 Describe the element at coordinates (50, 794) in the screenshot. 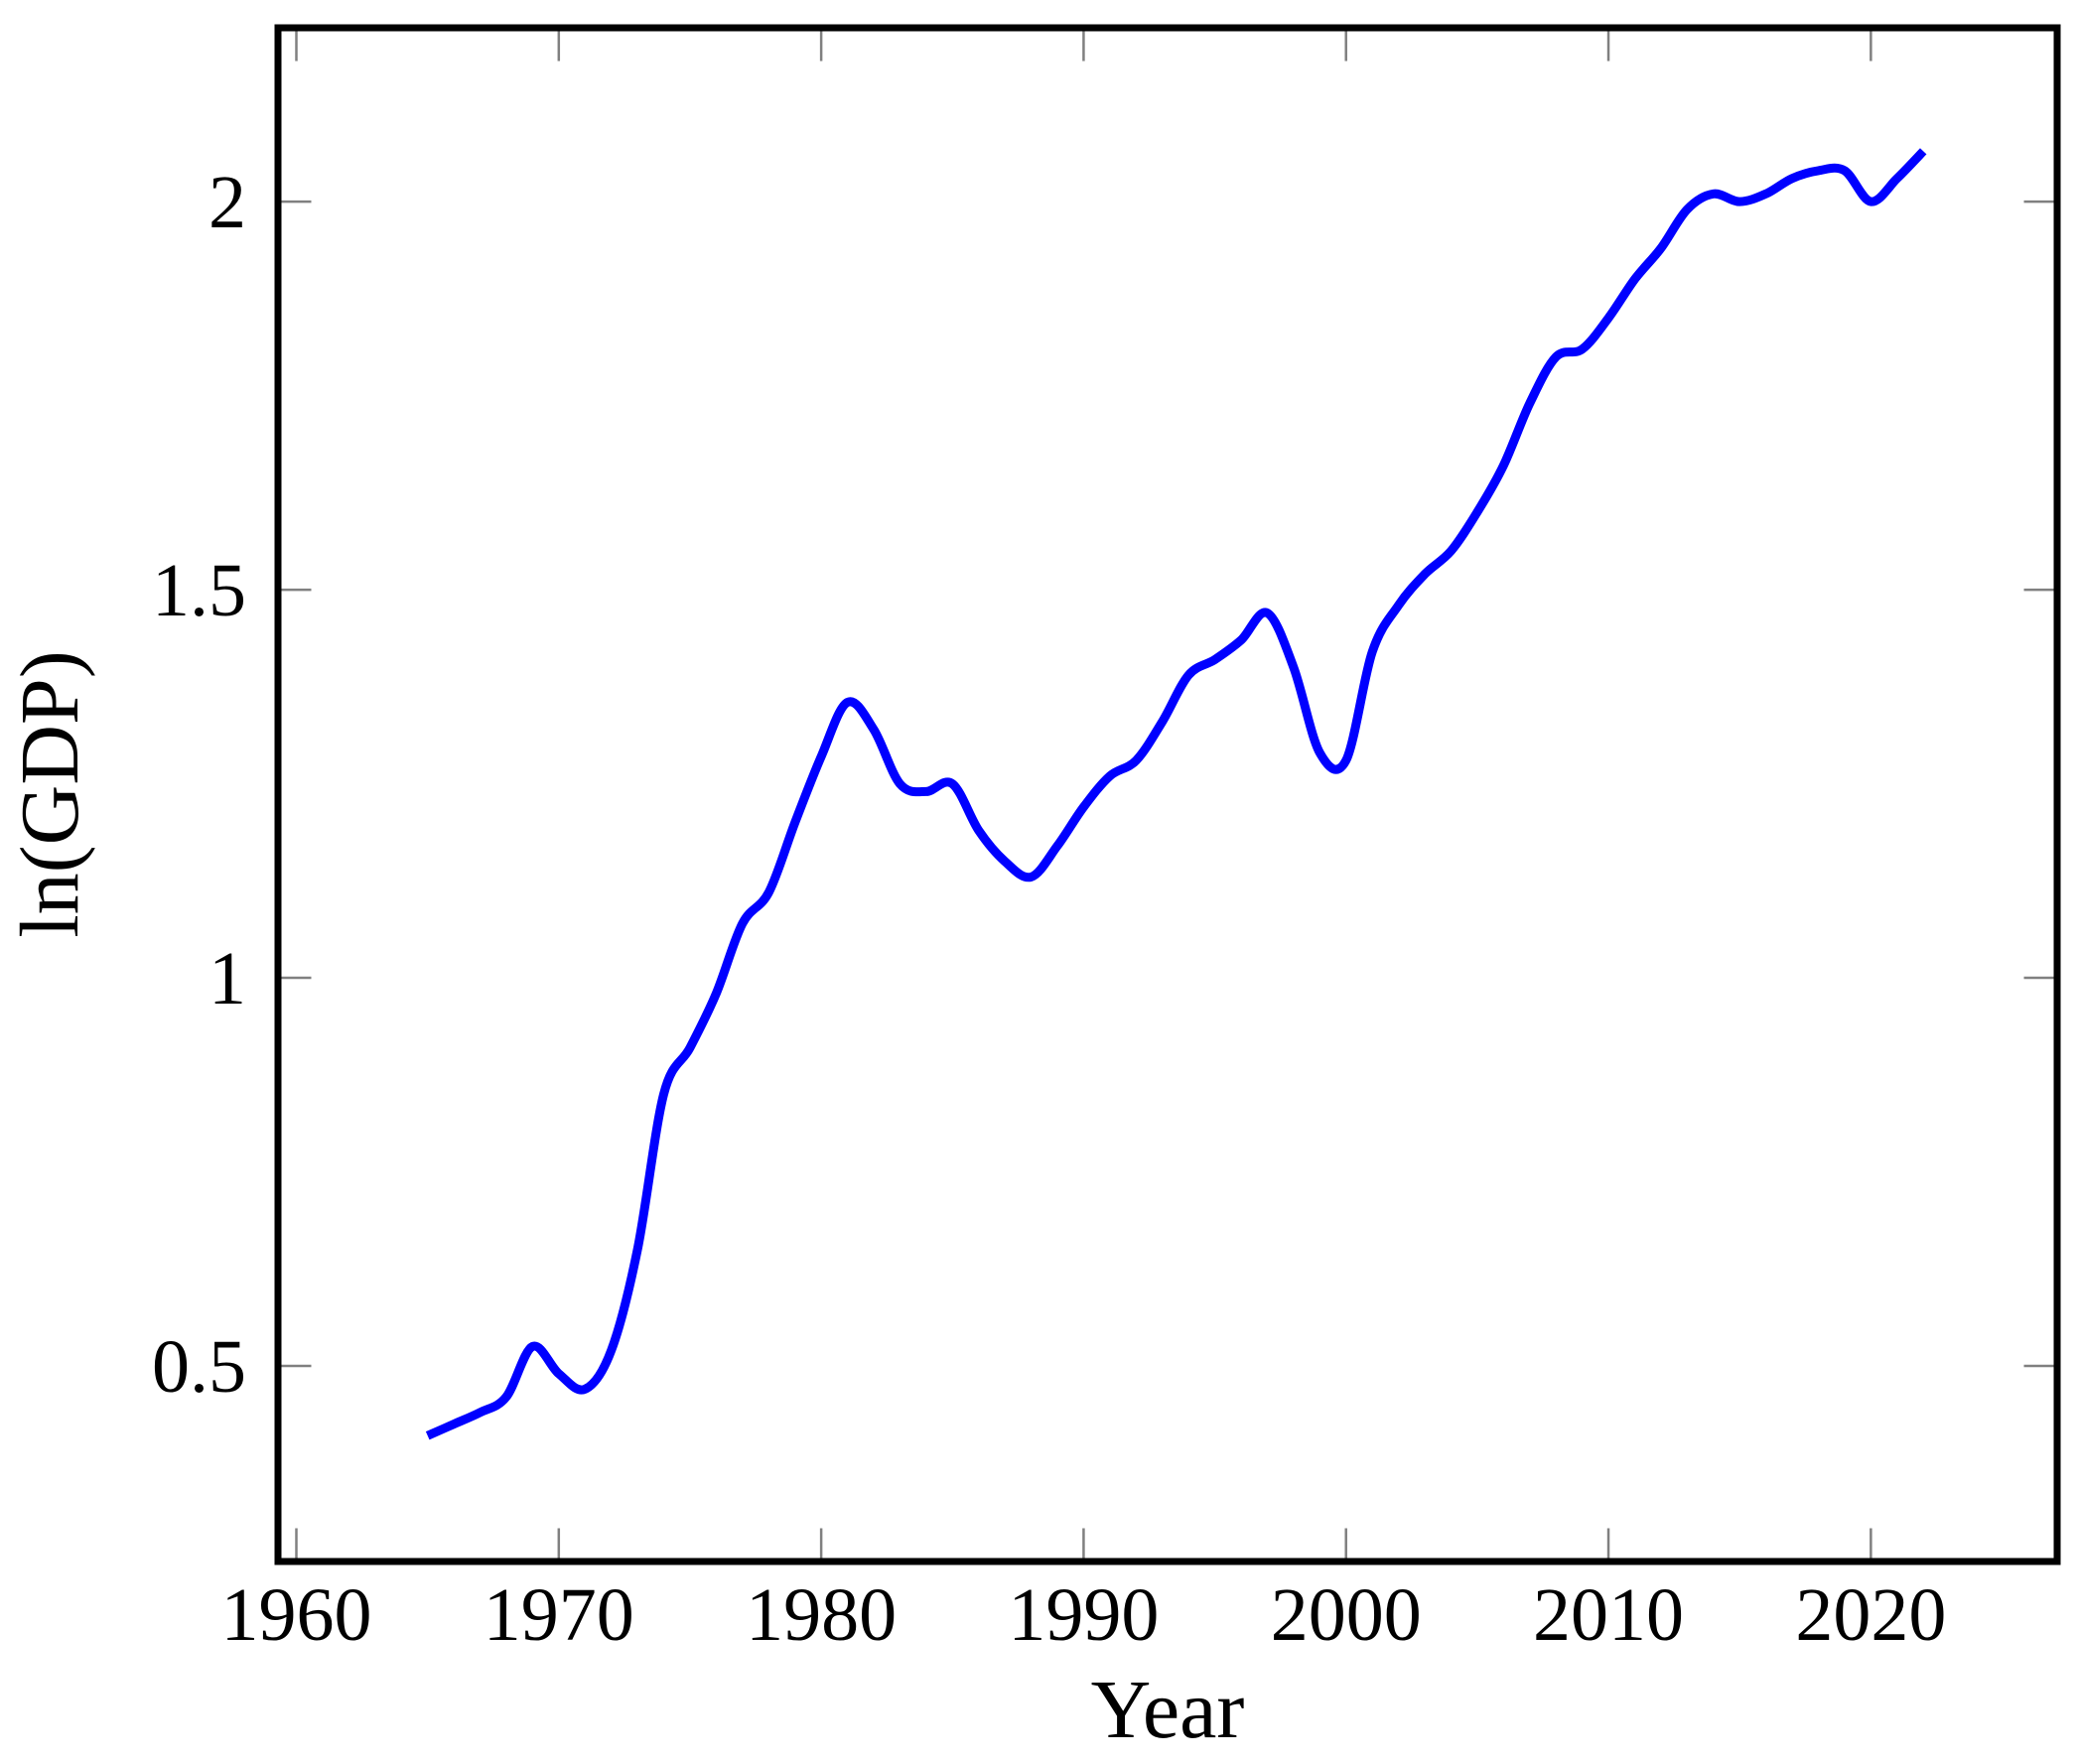

I see `y-axis-label: ln(GDP)` at that location.